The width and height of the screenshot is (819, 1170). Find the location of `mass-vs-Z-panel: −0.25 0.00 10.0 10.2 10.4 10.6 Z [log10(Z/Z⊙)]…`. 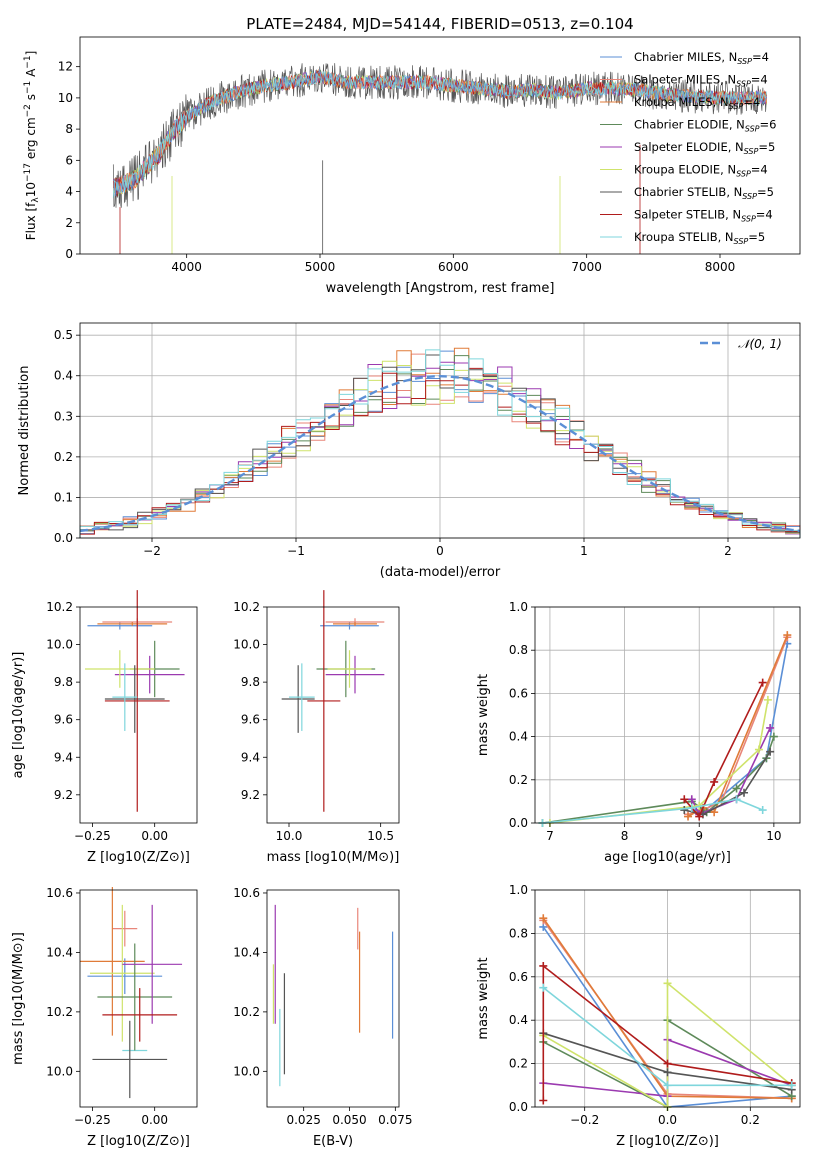

mass-vs-Z-panel: −0.25 0.00 10.0 10.2 10.4 10.6 Z [log10(Z/Z⊙)]… is located at coordinates (104, 1017).